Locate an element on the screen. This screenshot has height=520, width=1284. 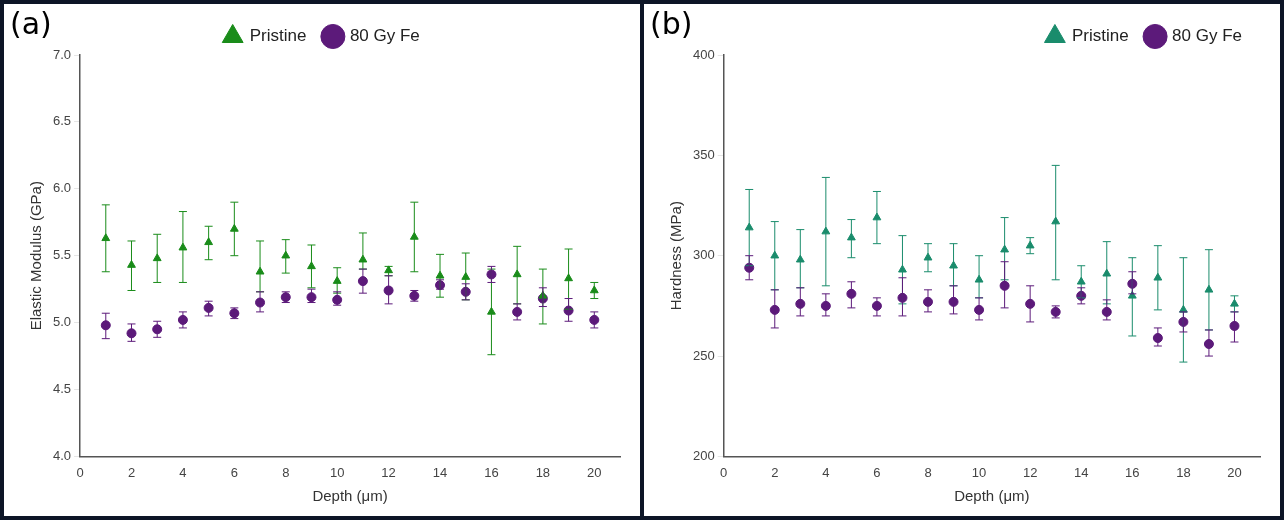
y-tick-label: 6.5 is located at coordinates (62, 121).